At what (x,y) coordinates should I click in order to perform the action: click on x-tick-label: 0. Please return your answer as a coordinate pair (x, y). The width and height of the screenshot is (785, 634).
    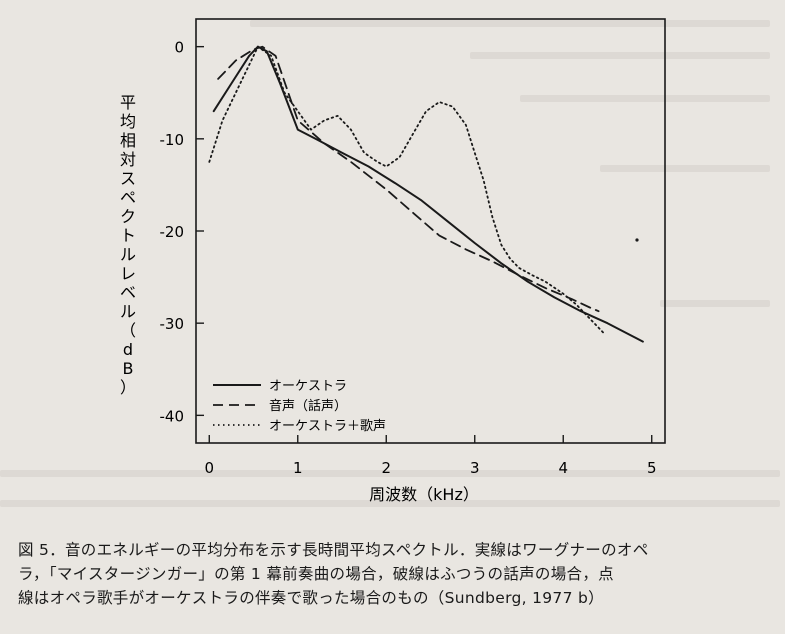
    Looking at the image, I should click on (210, 468).